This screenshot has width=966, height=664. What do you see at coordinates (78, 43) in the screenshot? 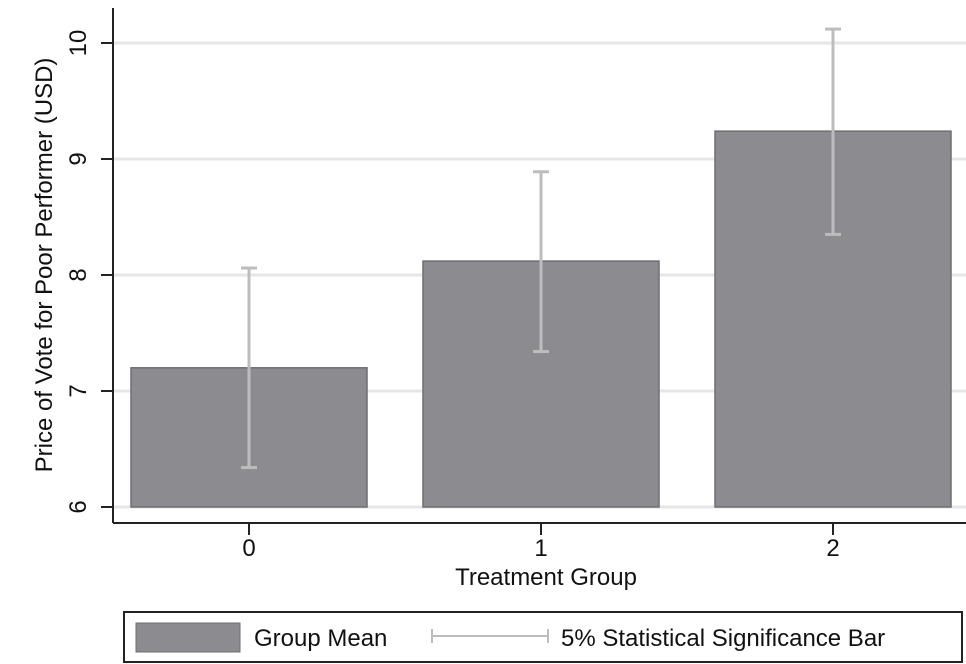
I see `y-tick-label: 10` at bounding box center [78, 43].